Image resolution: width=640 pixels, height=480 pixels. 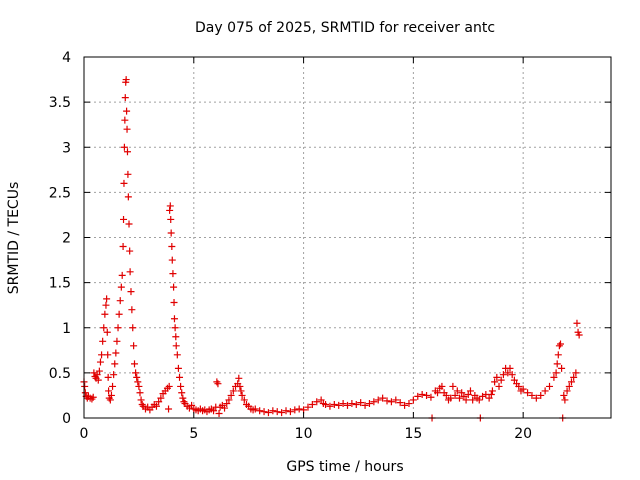 What do you see at coordinates (66, 329) in the screenshot?
I see `y-tick-label: 1` at bounding box center [66, 329].